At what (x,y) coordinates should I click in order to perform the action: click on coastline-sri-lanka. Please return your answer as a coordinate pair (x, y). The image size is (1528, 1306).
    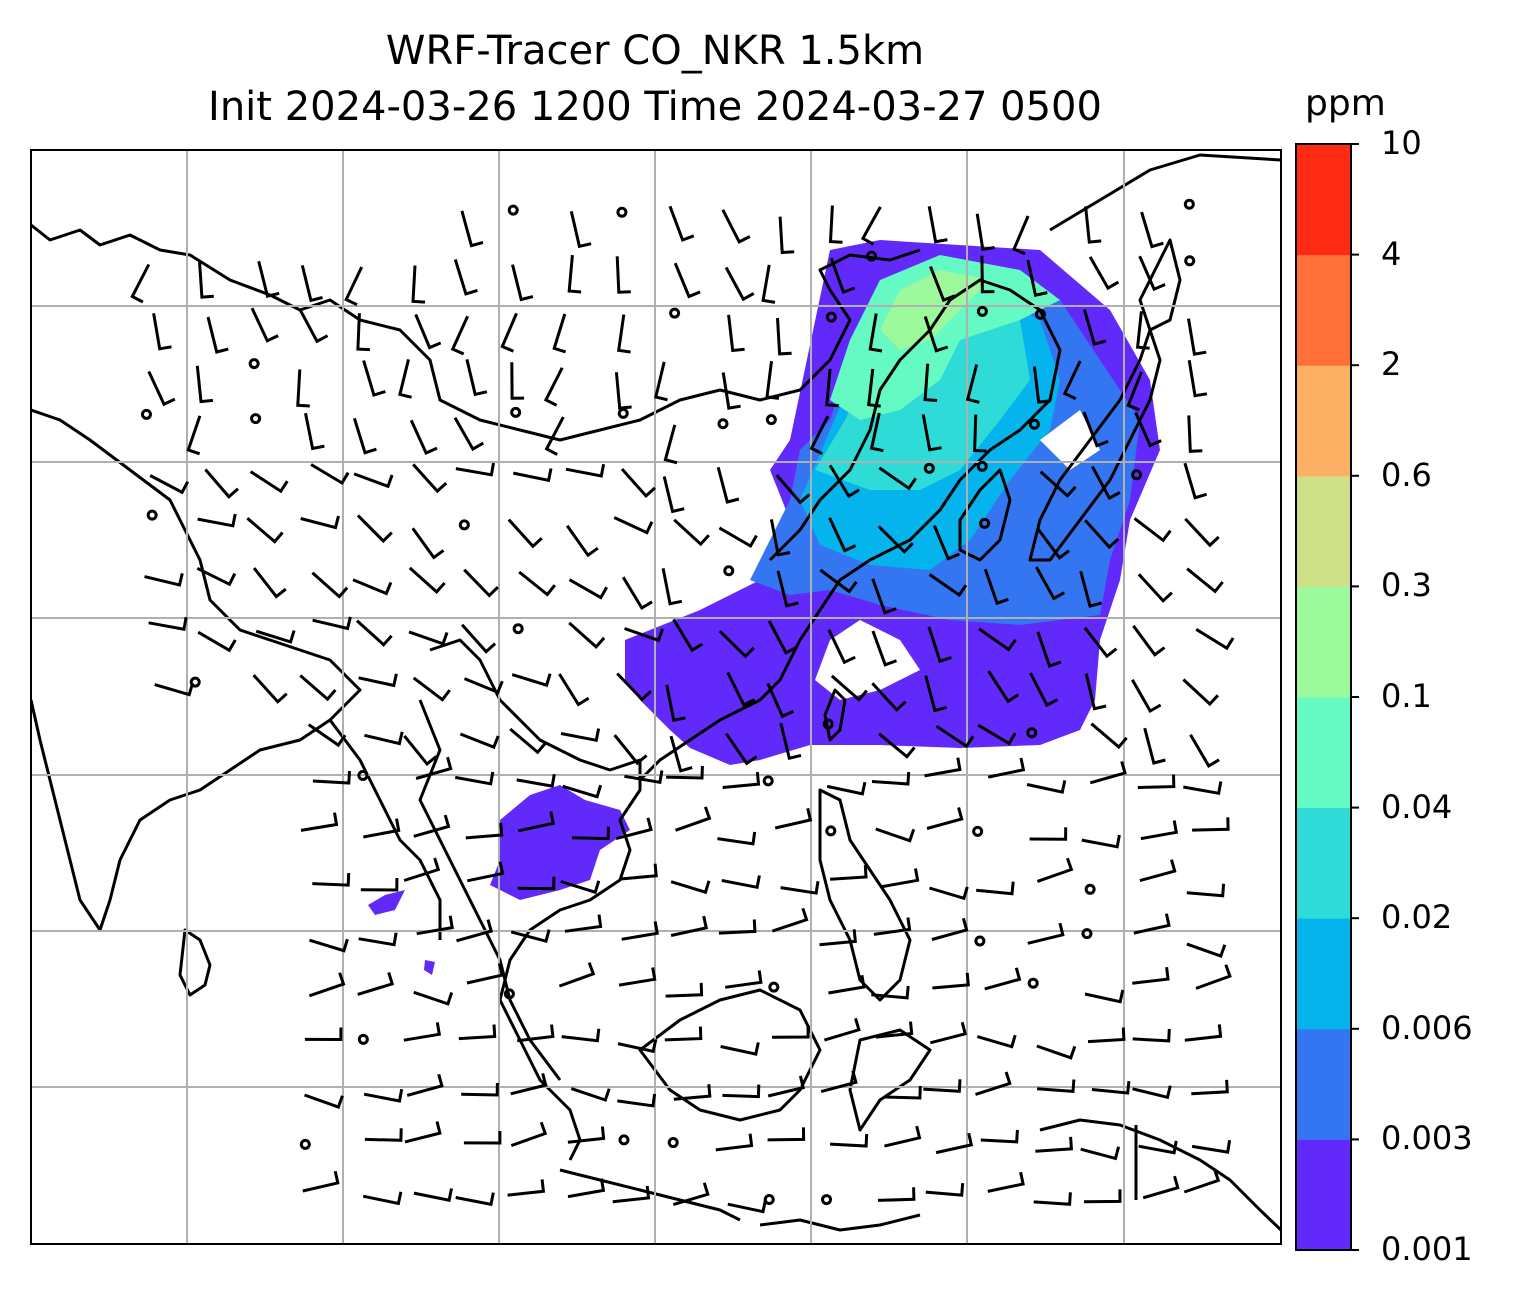
    Looking at the image, I should click on (195, 962).